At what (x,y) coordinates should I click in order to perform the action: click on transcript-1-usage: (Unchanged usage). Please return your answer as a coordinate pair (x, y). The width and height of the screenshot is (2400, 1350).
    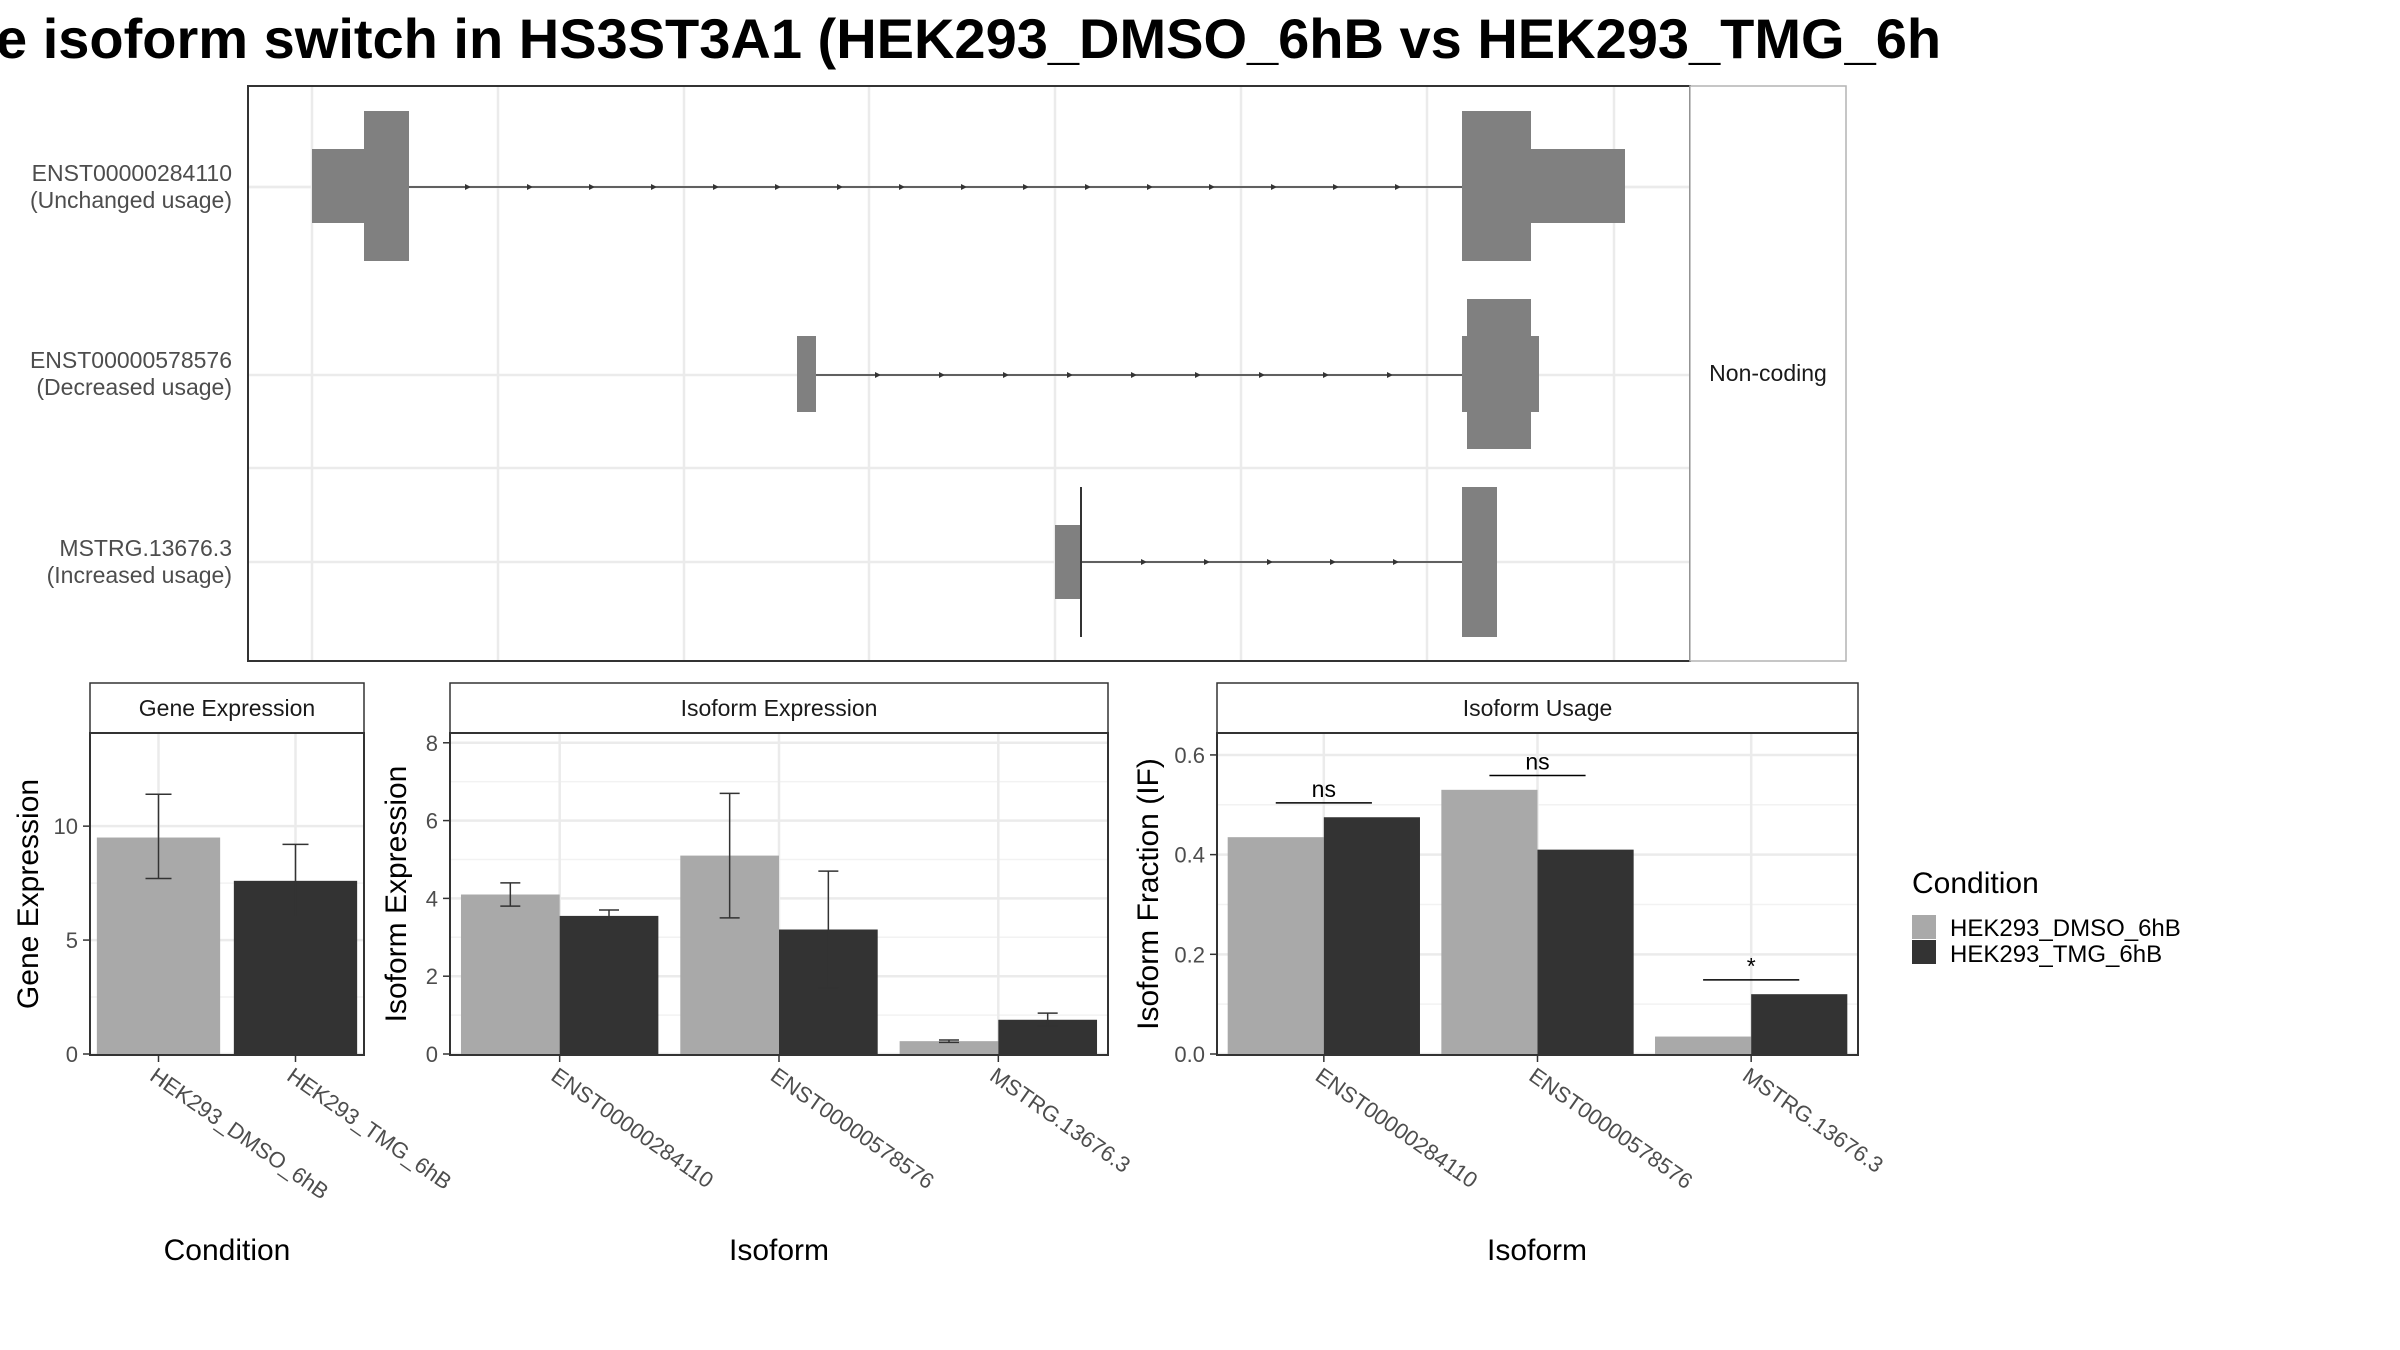
    Looking at the image, I should click on (131, 200).